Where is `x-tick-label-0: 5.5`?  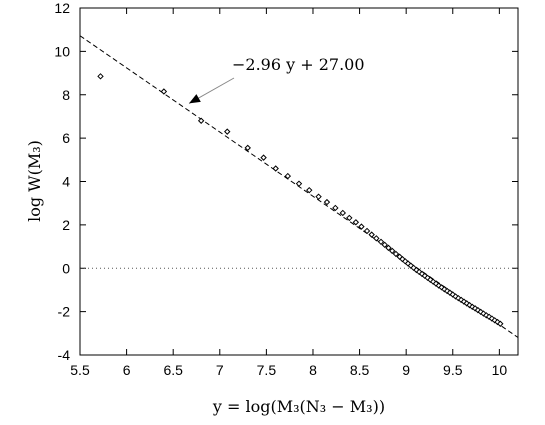 x-tick-label-0: 5.5 is located at coordinates (80, 370).